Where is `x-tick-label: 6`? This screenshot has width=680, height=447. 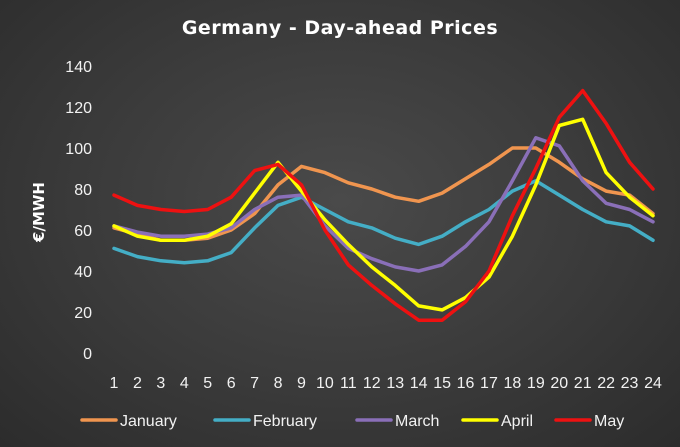 x-tick-label: 6 is located at coordinates (231, 383).